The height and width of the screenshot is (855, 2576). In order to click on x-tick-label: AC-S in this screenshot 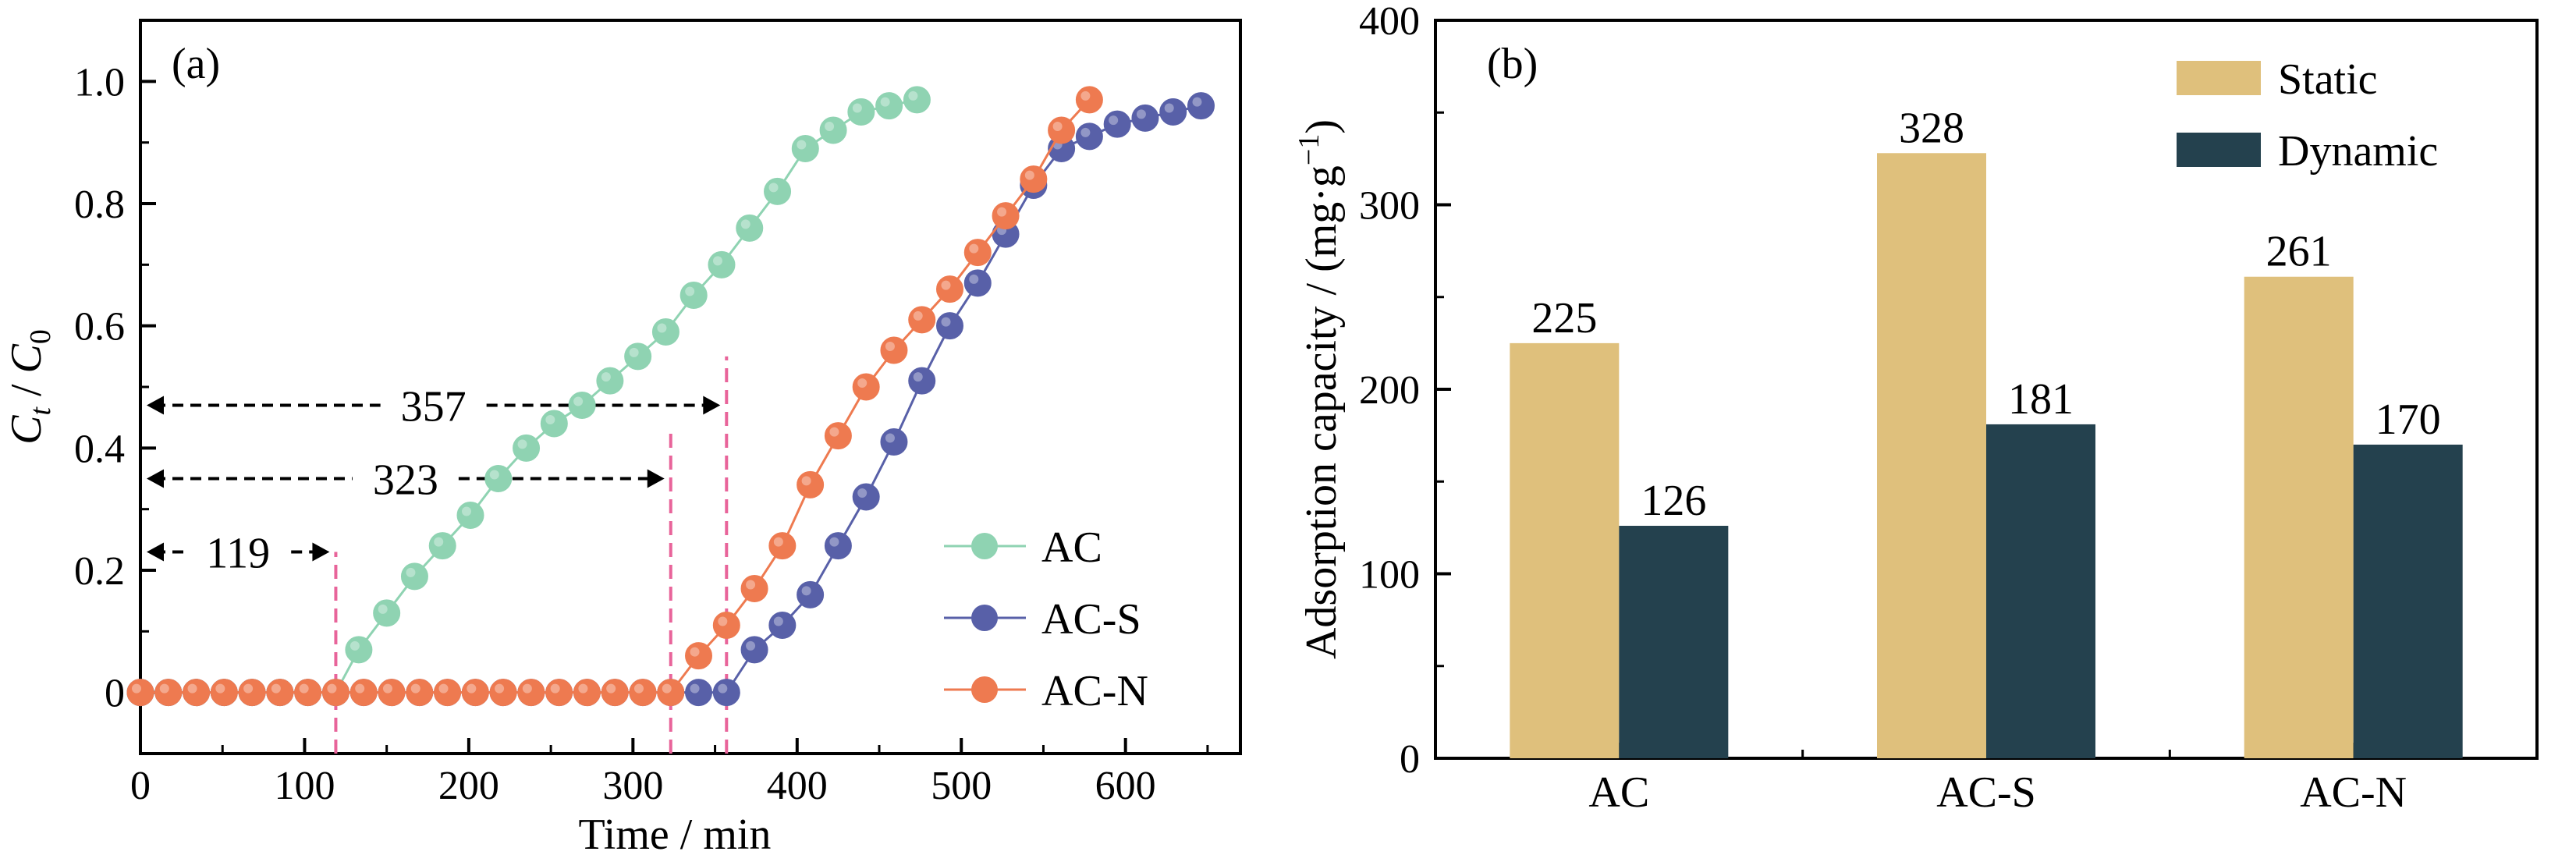, I will do `click(1986, 792)`.